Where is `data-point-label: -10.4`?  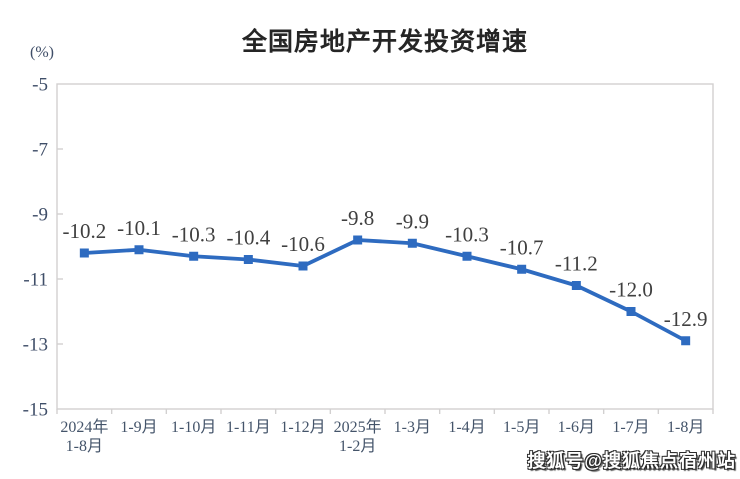 data-point-label: -10.4 is located at coordinates (248, 238).